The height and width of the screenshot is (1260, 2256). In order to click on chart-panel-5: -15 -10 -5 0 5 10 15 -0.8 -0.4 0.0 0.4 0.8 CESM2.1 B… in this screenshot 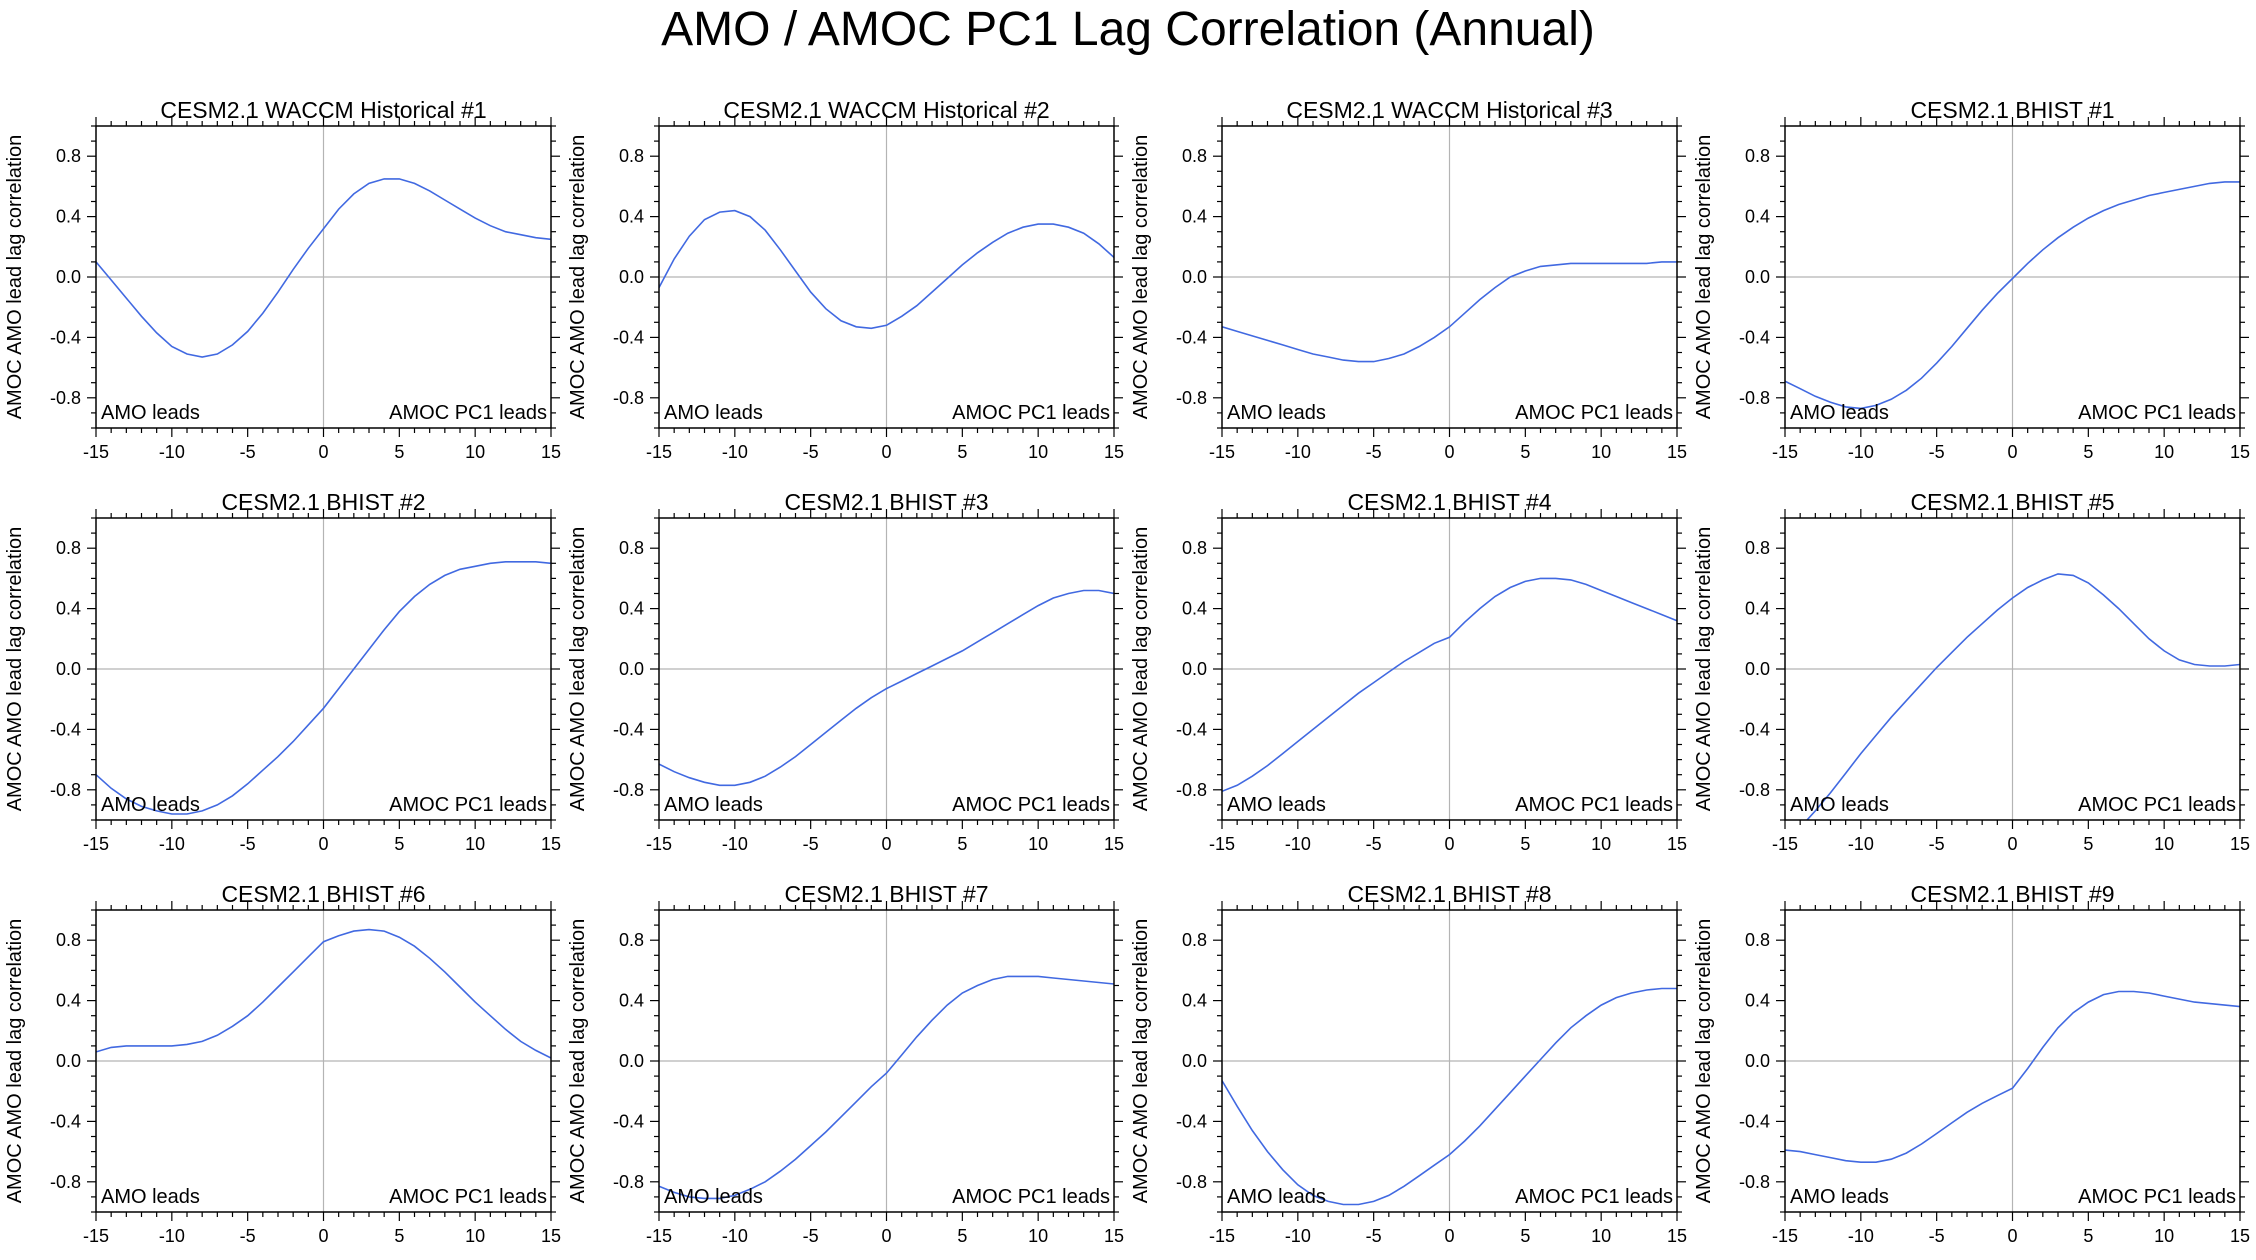, I will do `click(282, 671)`.